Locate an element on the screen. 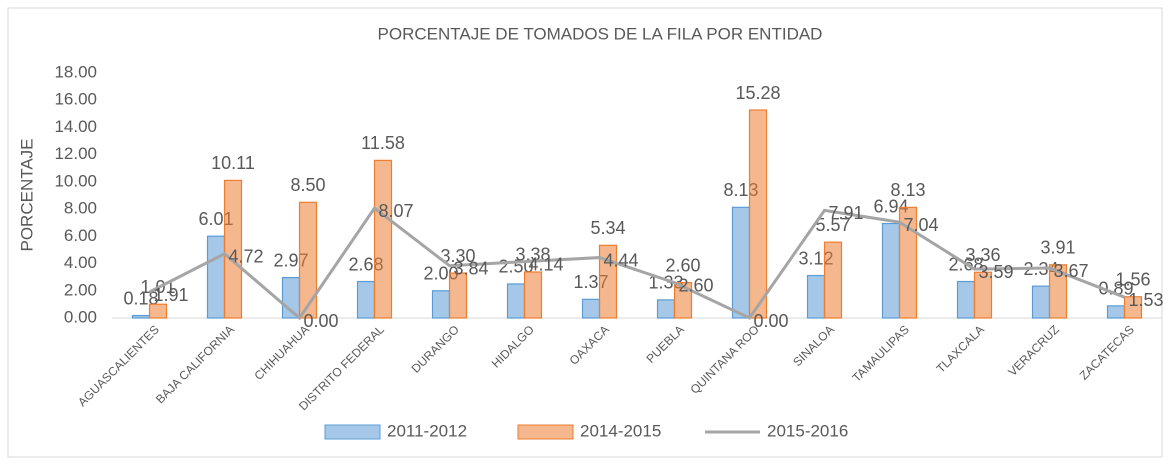  y-tick-label: 0.00 is located at coordinates (80, 316).